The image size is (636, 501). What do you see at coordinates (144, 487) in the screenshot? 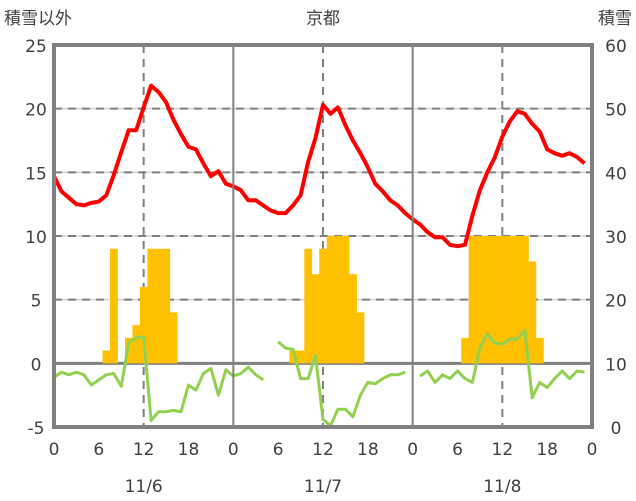
I see `date-label: 11/6` at bounding box center [144, 487].